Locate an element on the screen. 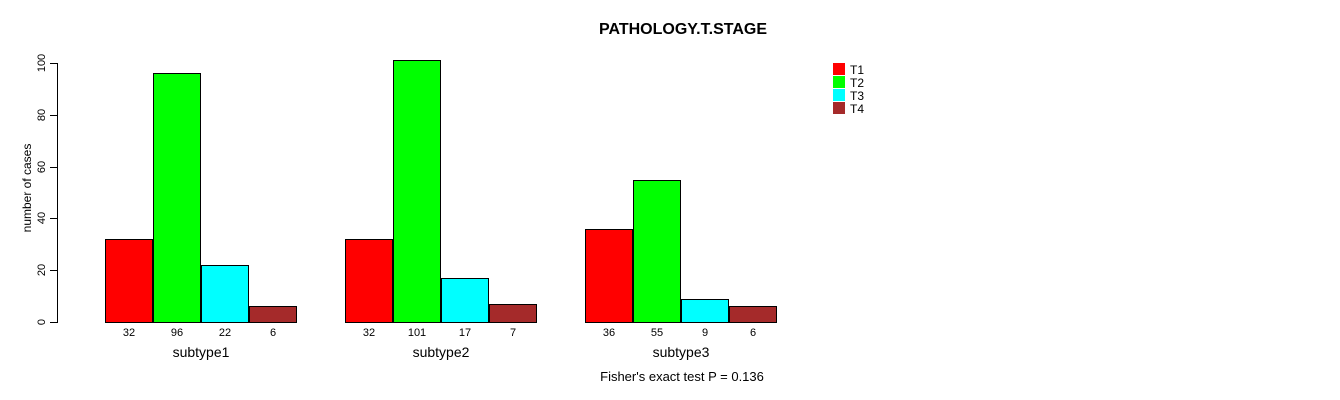 The image size is (1340, 400). bar-value-label: 36 is located at coordinates (609, 333).